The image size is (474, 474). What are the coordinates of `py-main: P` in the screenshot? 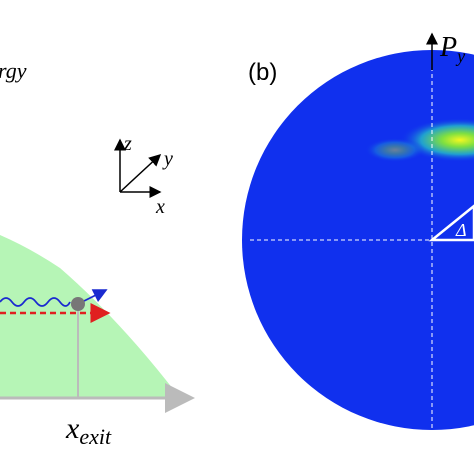 It's located at (448, 47).